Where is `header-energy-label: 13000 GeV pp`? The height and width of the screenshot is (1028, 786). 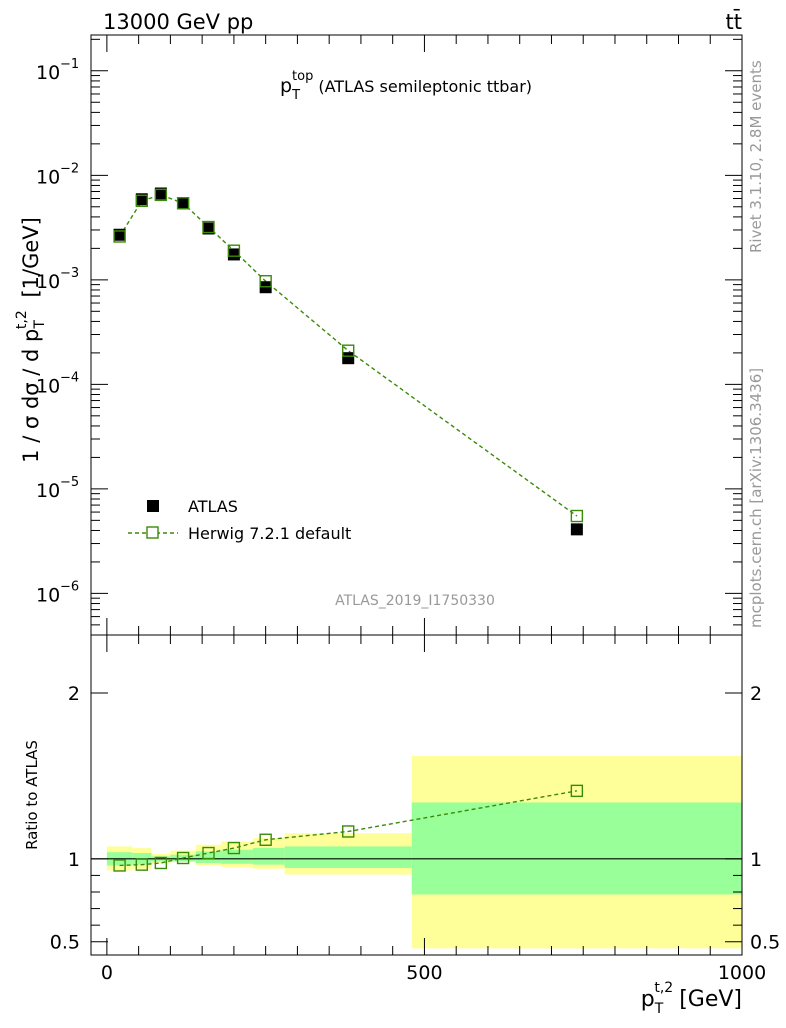
header-energy-label: 13000 GeV pp is located at coordinates (178, 22).